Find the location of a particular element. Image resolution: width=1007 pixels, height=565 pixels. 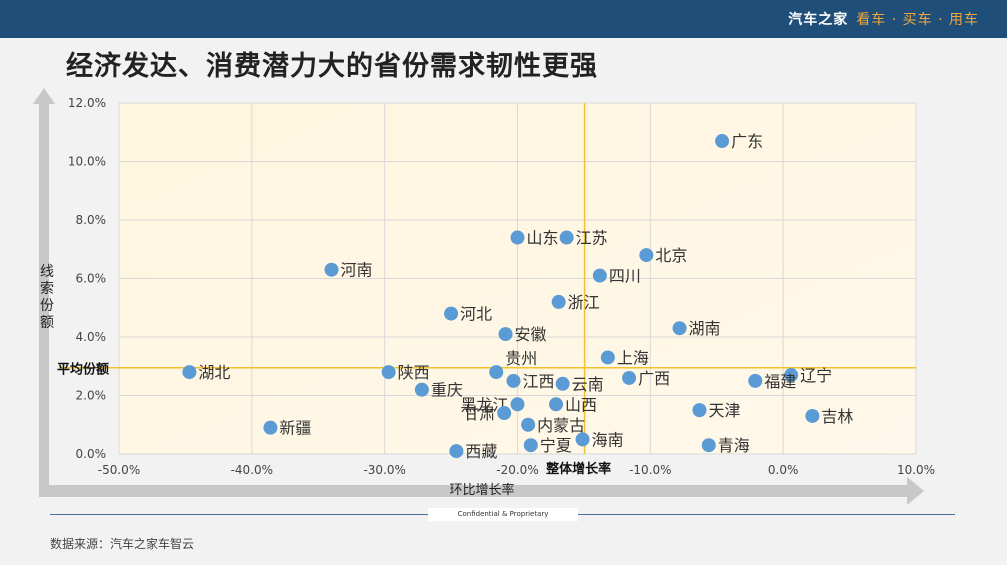

point-label: 广西 is located at coordinates (654, 378).